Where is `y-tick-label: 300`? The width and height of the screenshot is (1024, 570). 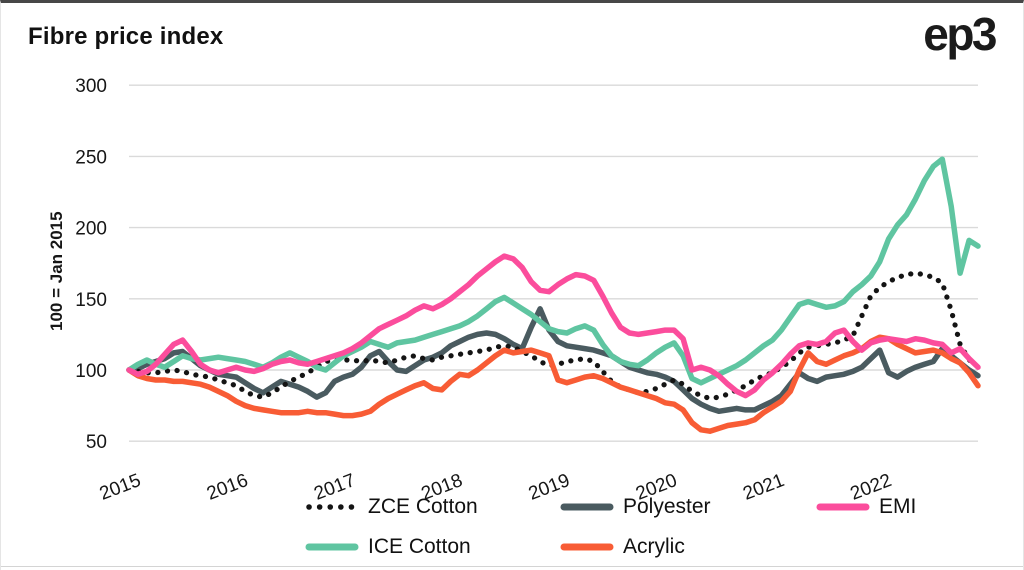 y-tick-label: 300 is located at coordinates (91, 86).